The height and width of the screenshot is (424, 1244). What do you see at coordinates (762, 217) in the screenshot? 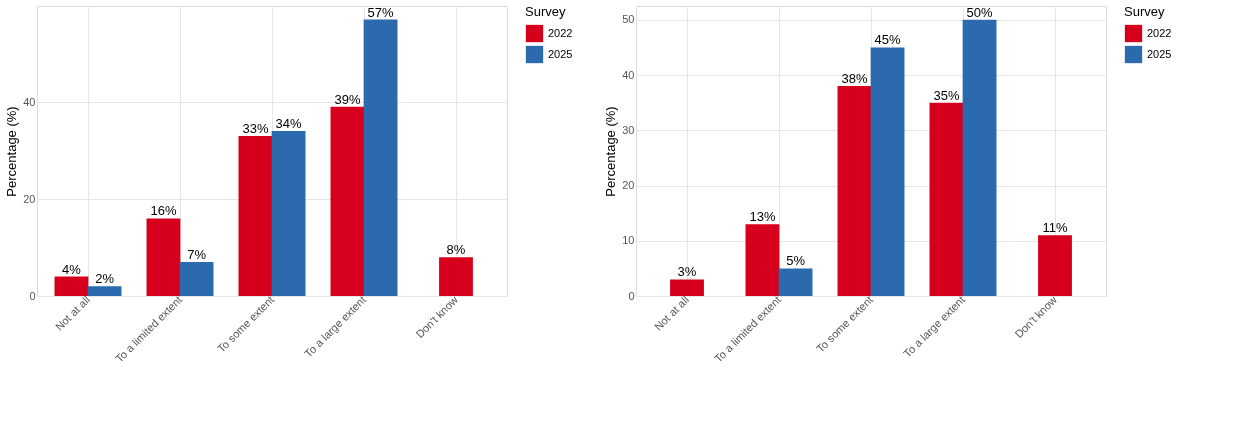
I see `data-label: 13%` at bounding box center [762, 217].